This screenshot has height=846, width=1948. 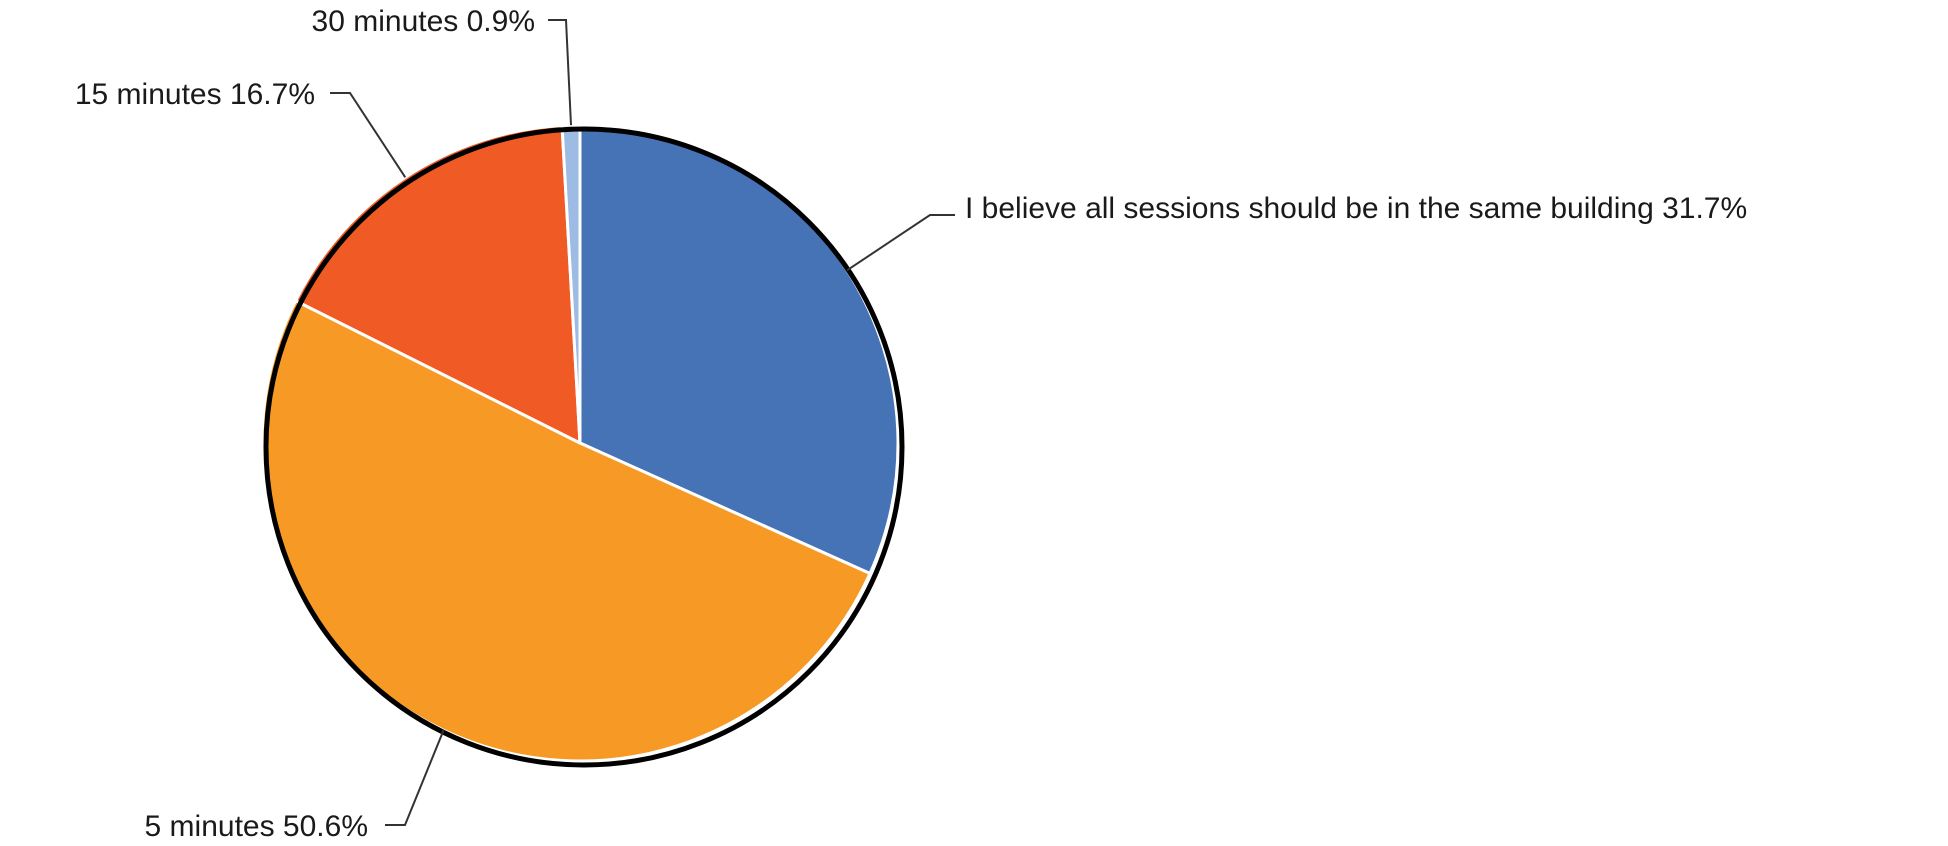 What do you see at coordinates (195, 94) in the screenshot?
I see `slice-label-15-minutes: 15 minutes 16.7%` at bounding box center [195, 94].